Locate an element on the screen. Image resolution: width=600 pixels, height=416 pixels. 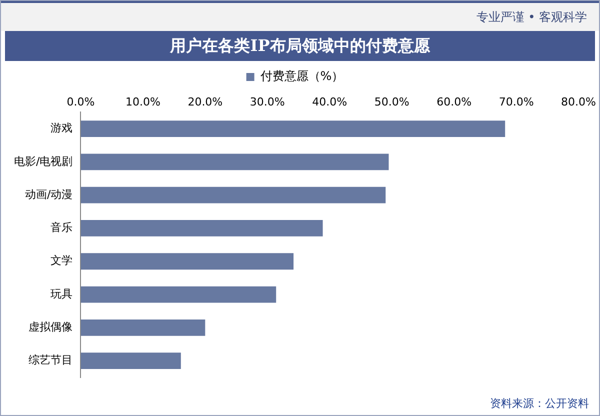
y-tick-label: 动画/动漫 is located at coordinates (48, 194).